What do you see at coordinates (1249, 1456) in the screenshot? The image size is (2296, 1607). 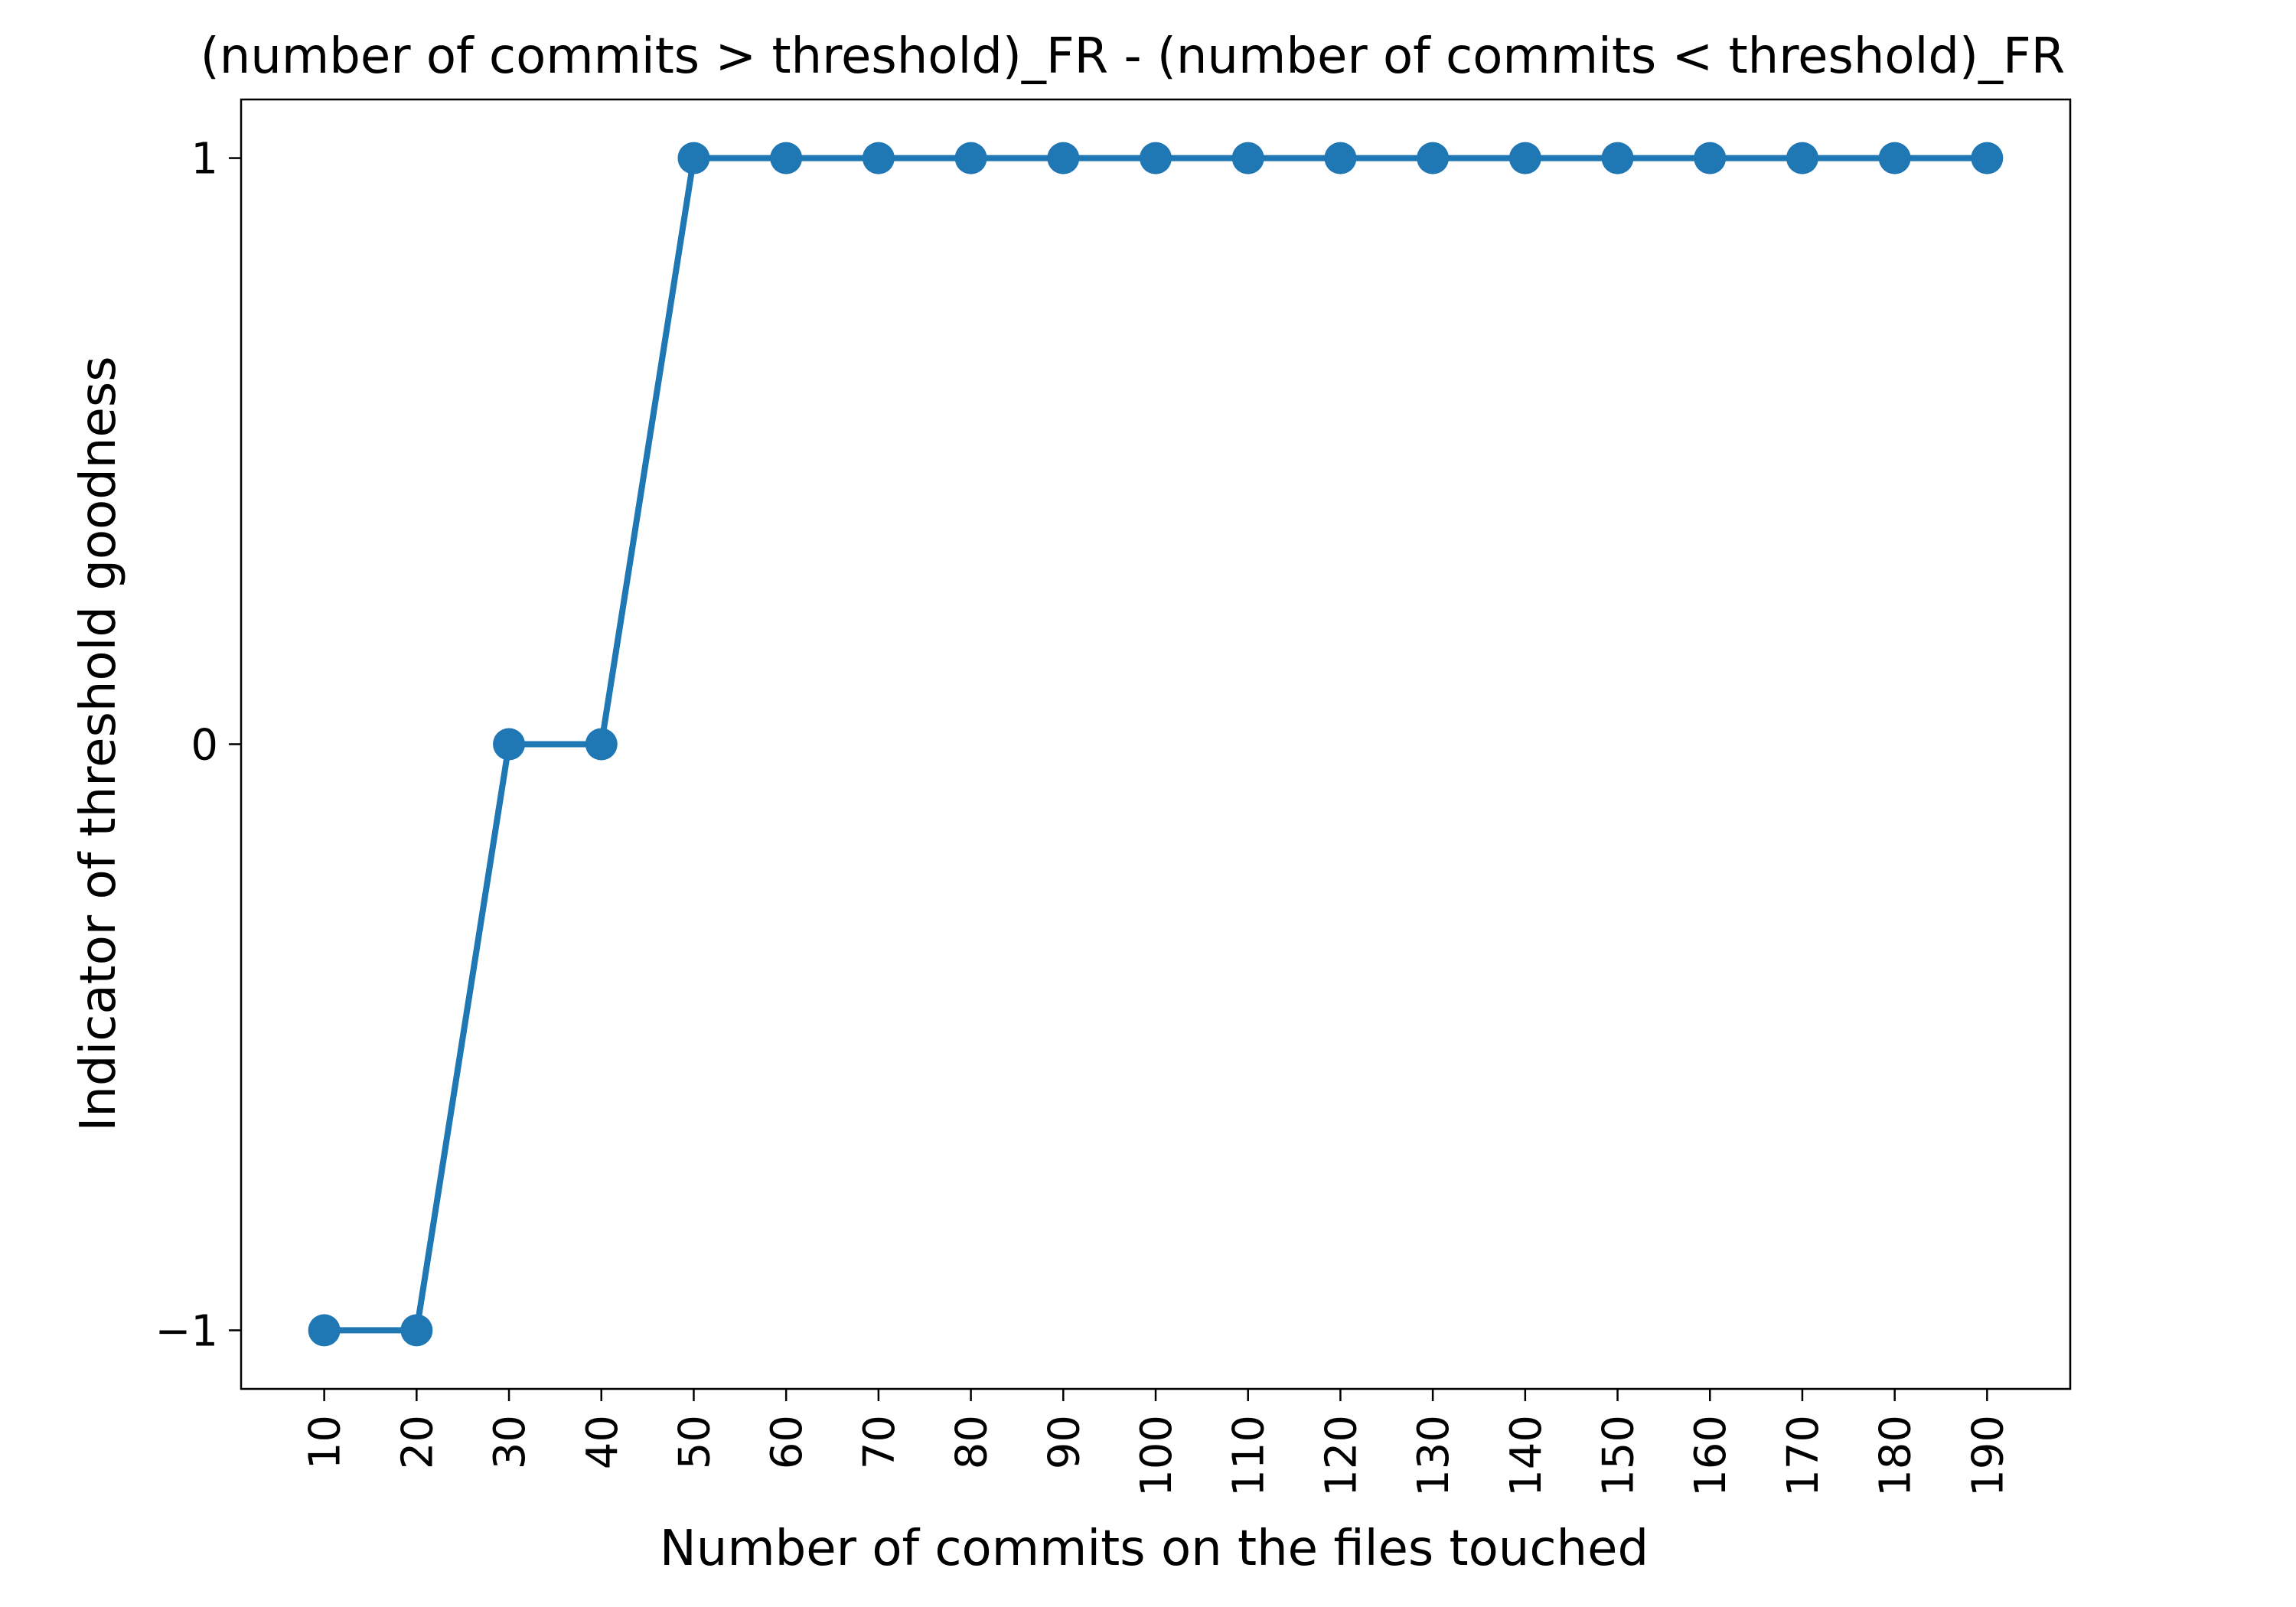 I see `x-tick-label: 110` at bounding box center [1249, 1456].